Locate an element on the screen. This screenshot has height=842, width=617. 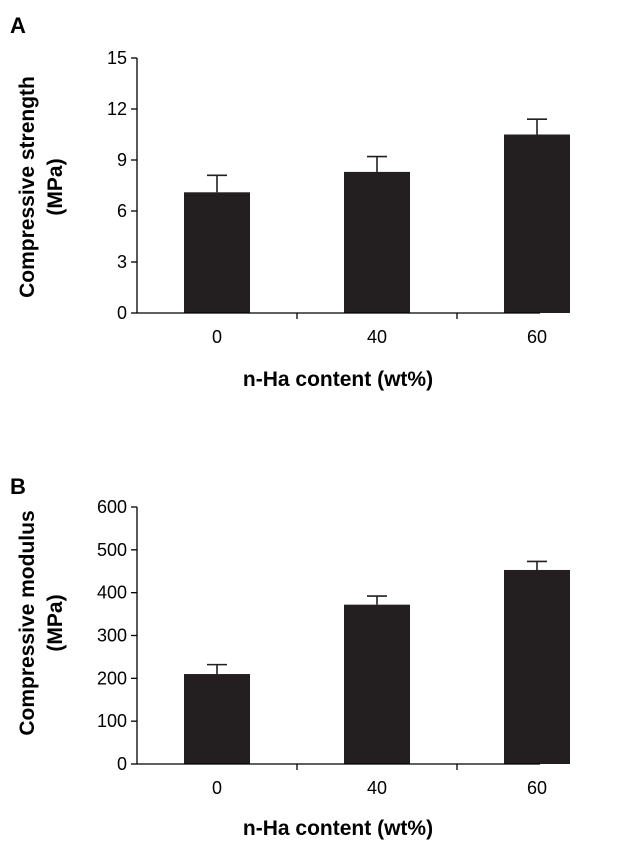
panel-a-y-tick-label-6: 6 is located at coordinates (122, 211).